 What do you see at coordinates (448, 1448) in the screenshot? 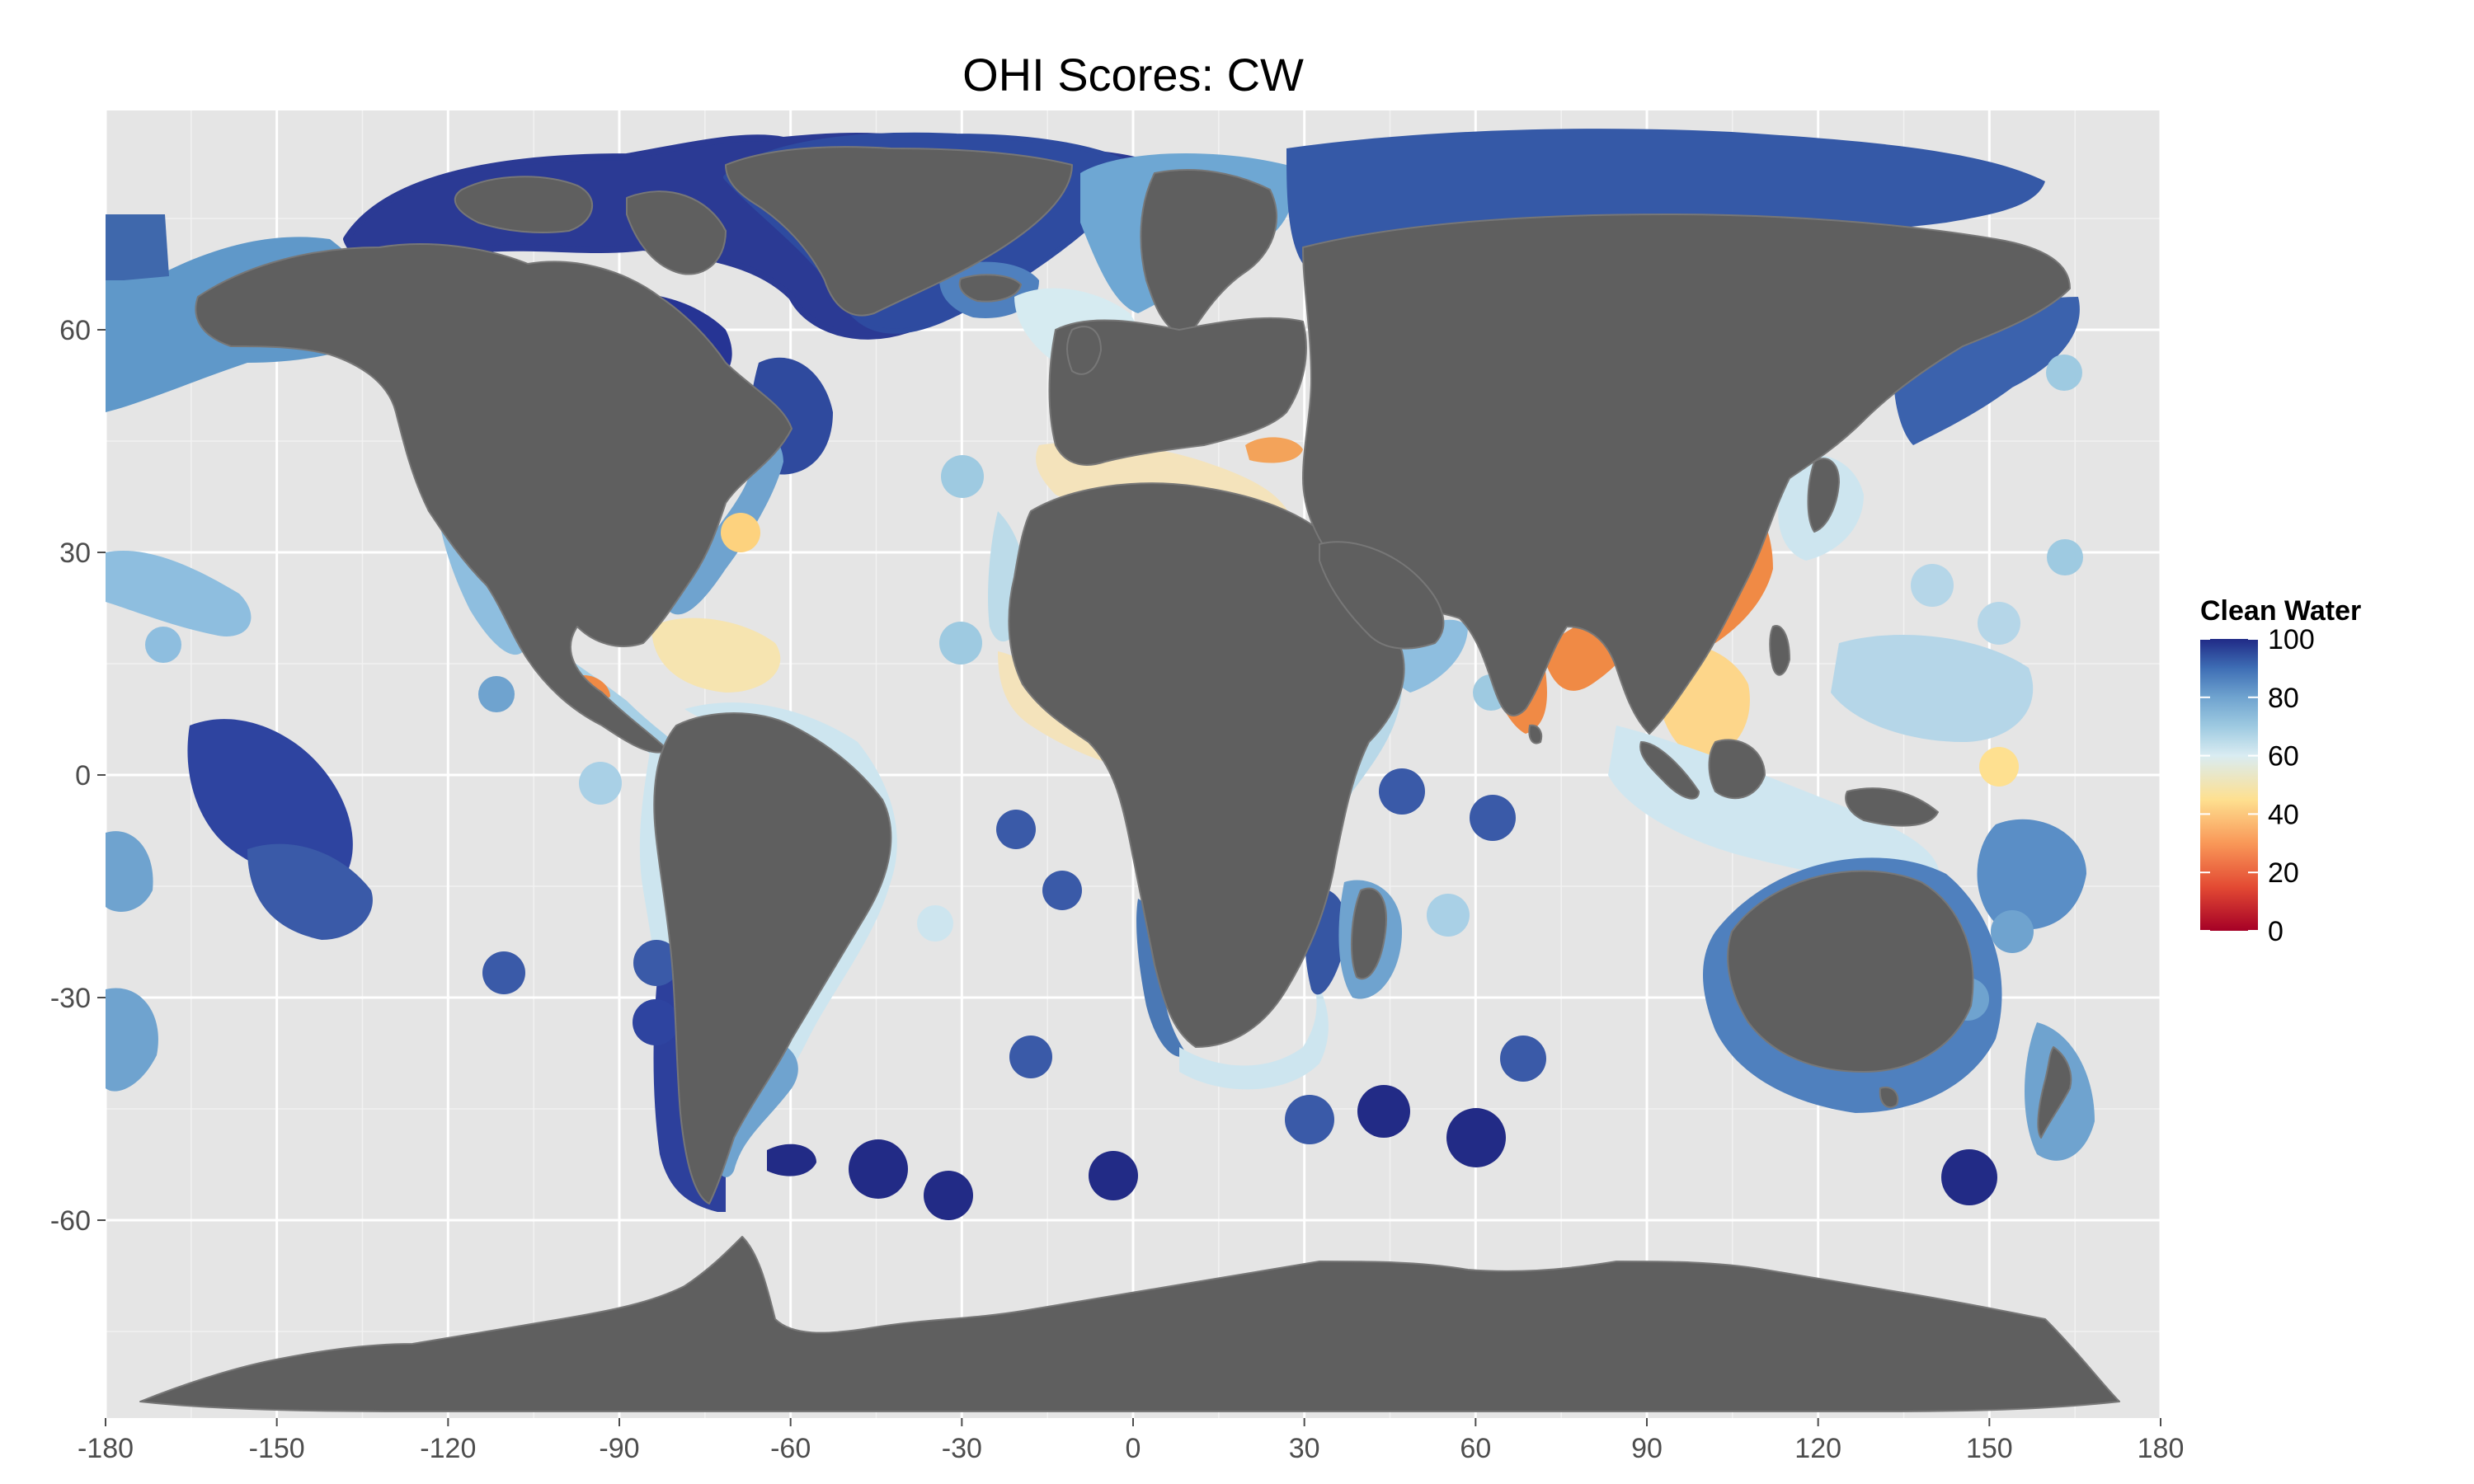
I see `x-tick-label: -120` at bounding box center [448, 1448].